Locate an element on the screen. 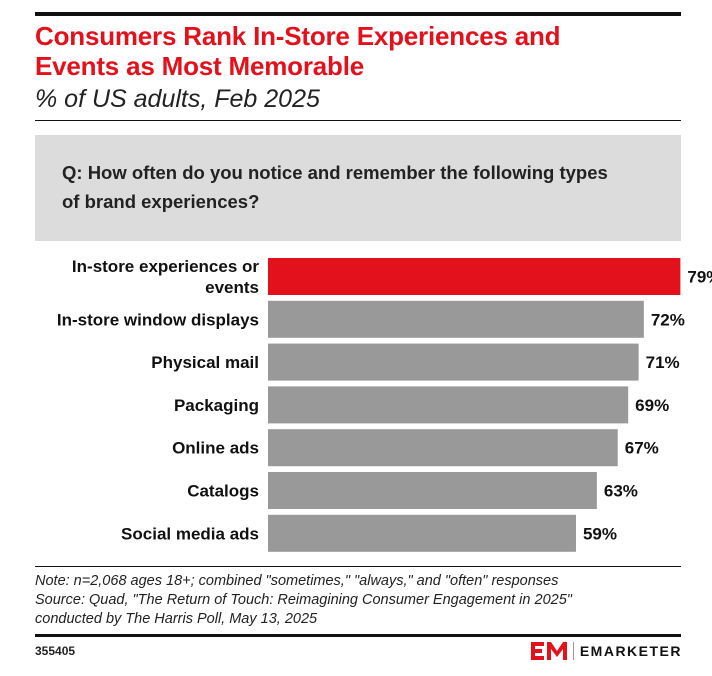  notes-rule is located at coordinates (358, 566).